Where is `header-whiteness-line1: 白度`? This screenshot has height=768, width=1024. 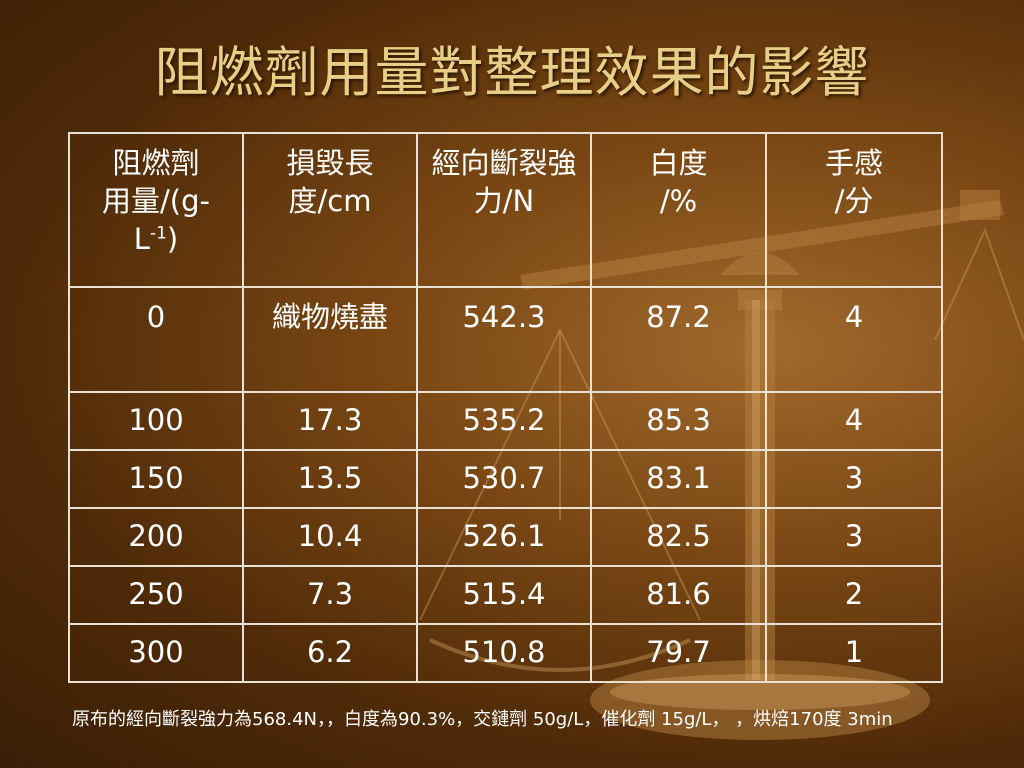 header-whiteness-line1: 白度 is located at coordinates (678, 163).